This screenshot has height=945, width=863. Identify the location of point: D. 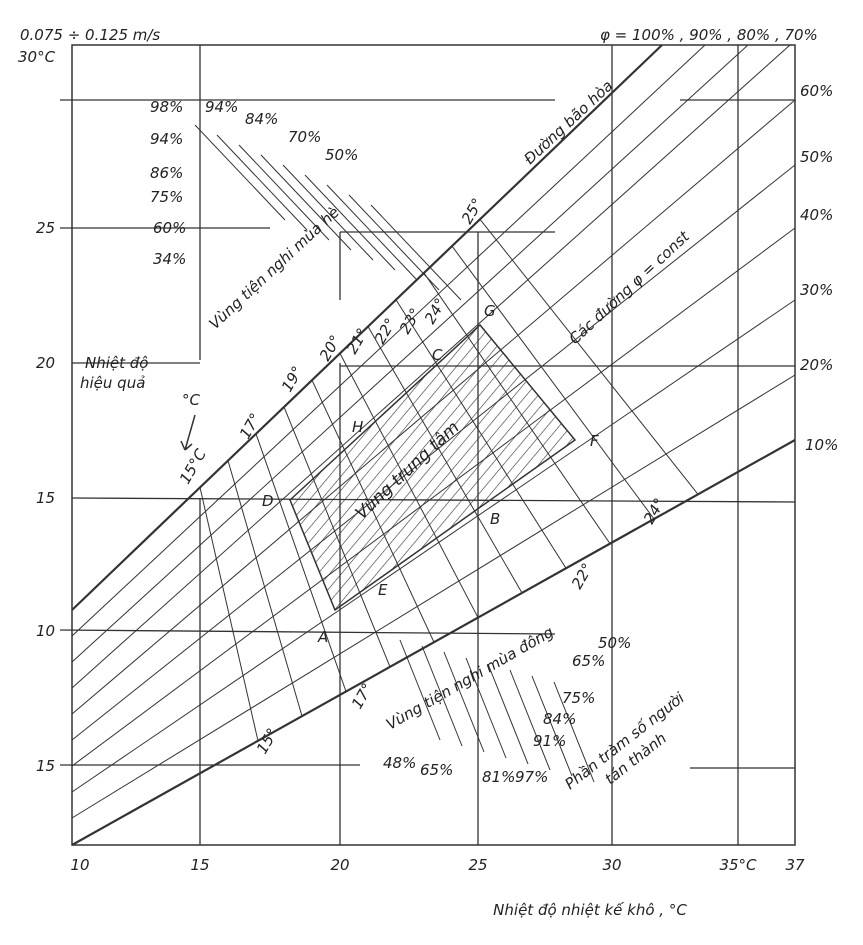
(268, 501).